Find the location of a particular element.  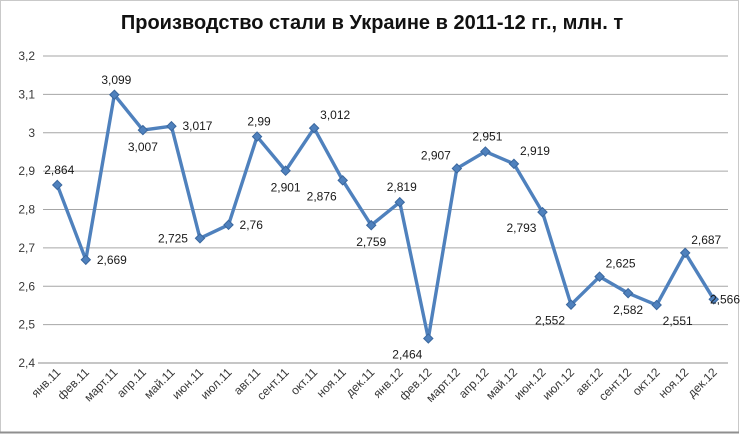

data-point-label: 2,901 is located at coordinates (286, 188).